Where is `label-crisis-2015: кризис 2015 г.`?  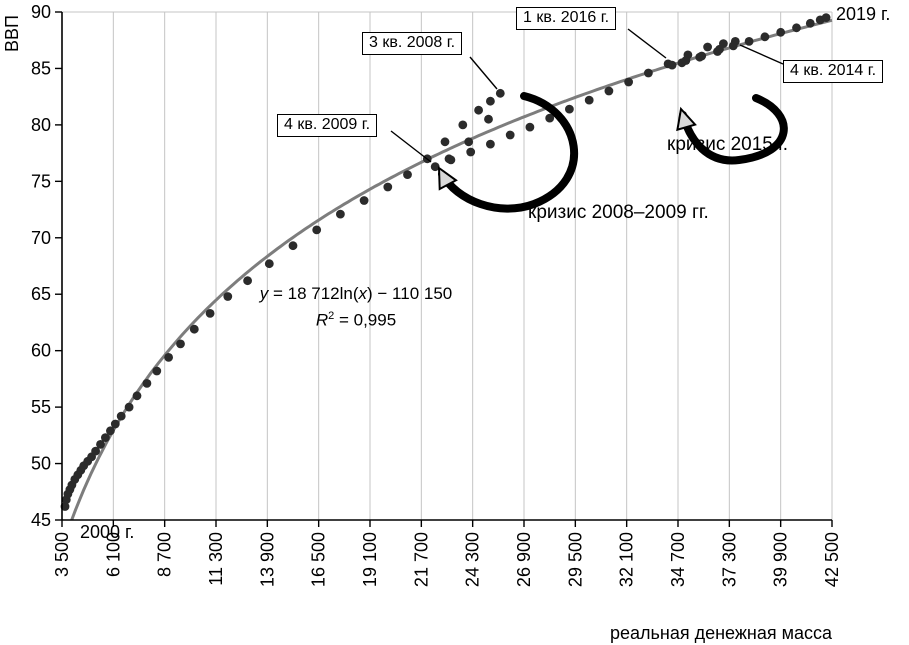 label-crisis-2015: кризис 2015 г. is located at coordinates (728, 144).